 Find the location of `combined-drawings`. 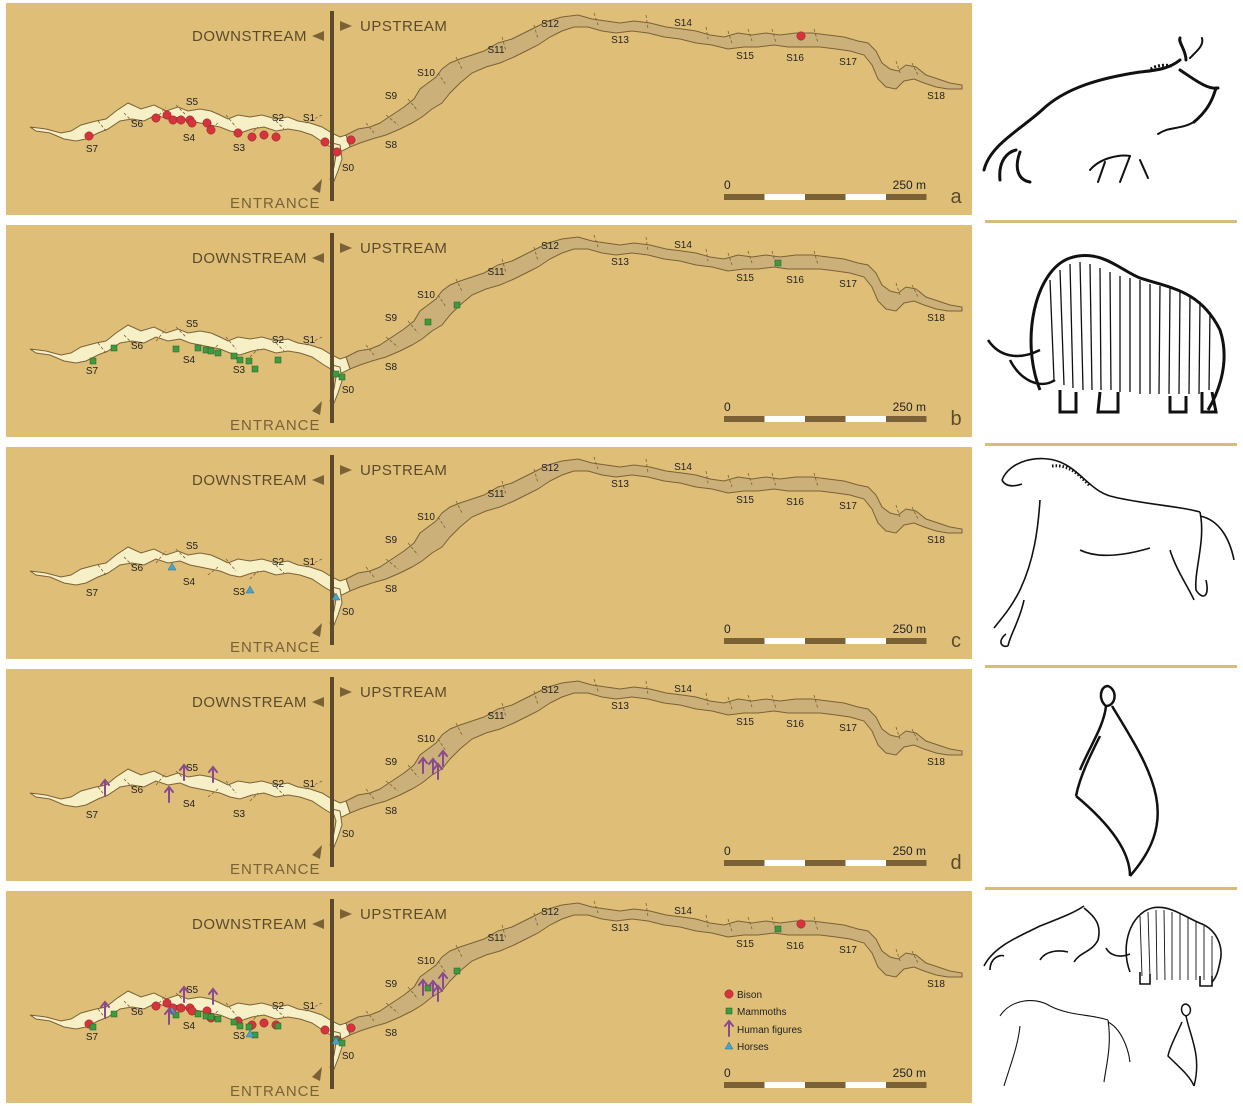

combined-drawings is located at coordinates (1102, 996).